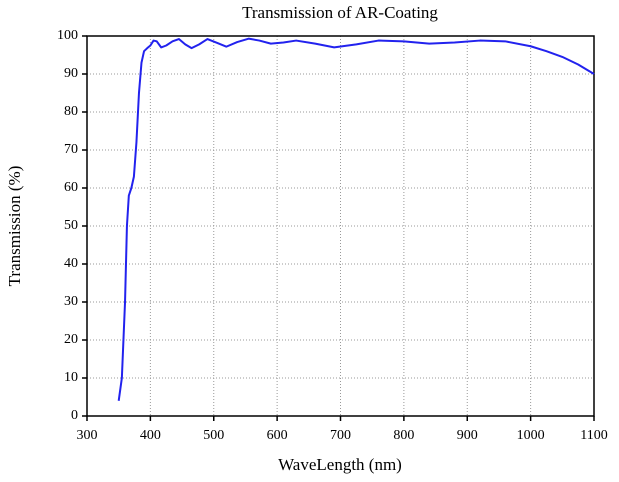  I want to click on y-axis-label: Transmission (%), so click(14, 226).